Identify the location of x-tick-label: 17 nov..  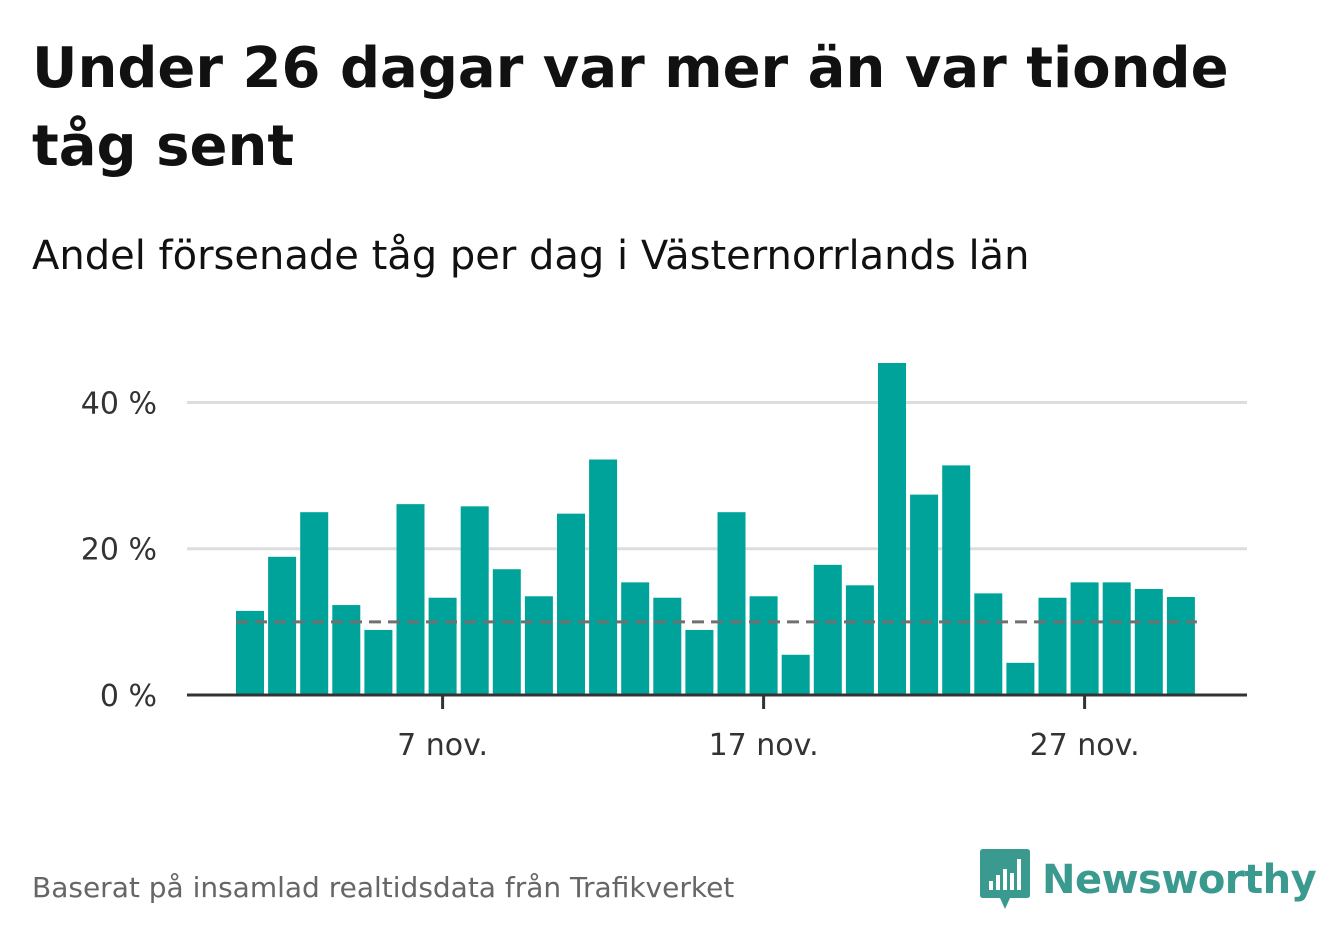
(764, 745).